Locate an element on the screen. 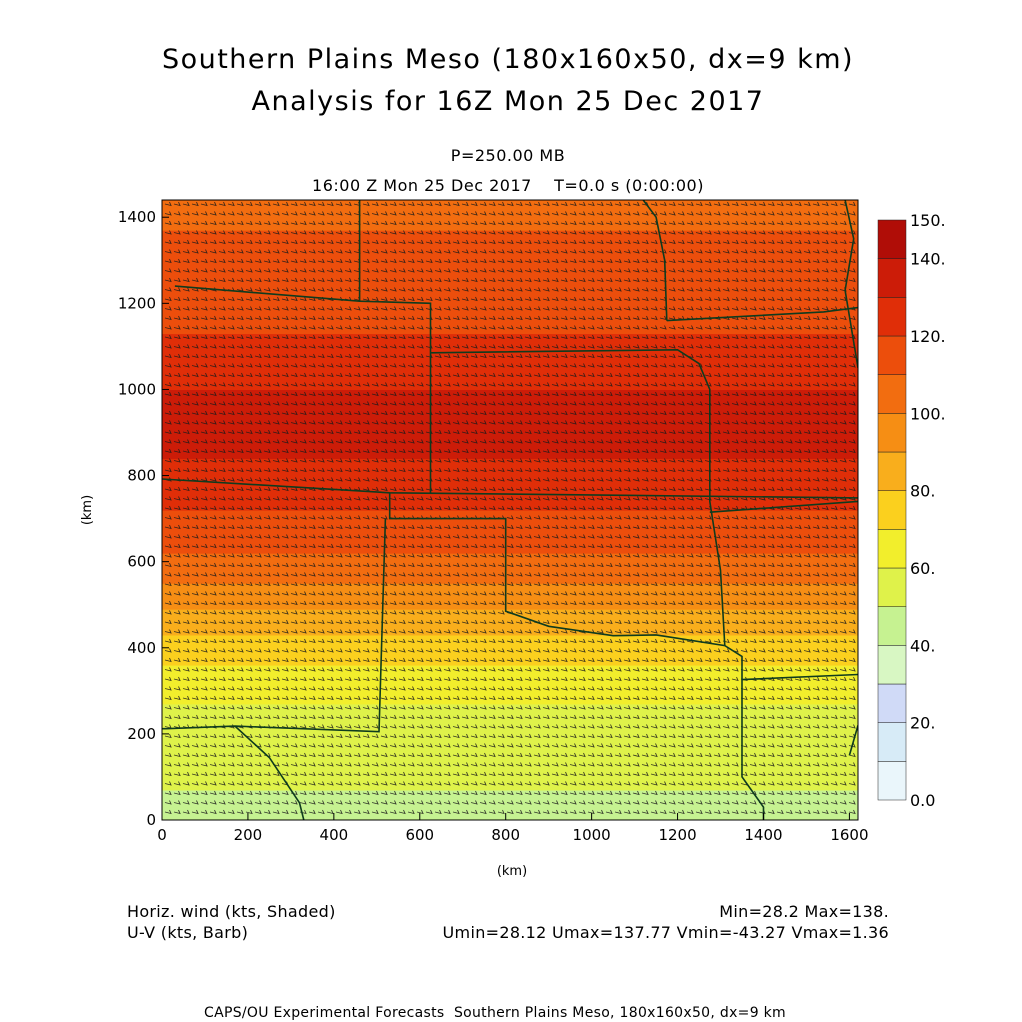 The width and height of the screenshot is (1022, 1022). colorbar-label: 120. is located at coordinates (928, 336).